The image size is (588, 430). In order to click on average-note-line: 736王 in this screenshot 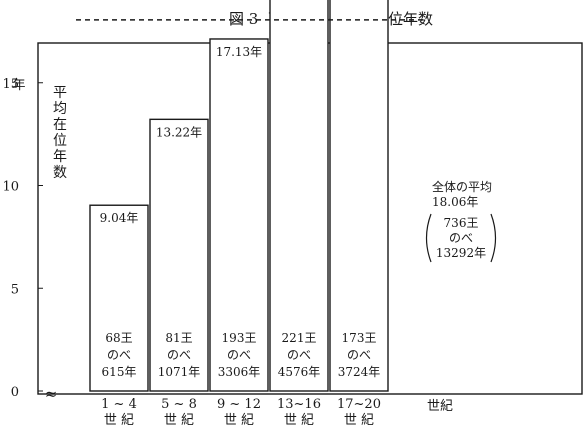, I will do `click(461, 223)`.